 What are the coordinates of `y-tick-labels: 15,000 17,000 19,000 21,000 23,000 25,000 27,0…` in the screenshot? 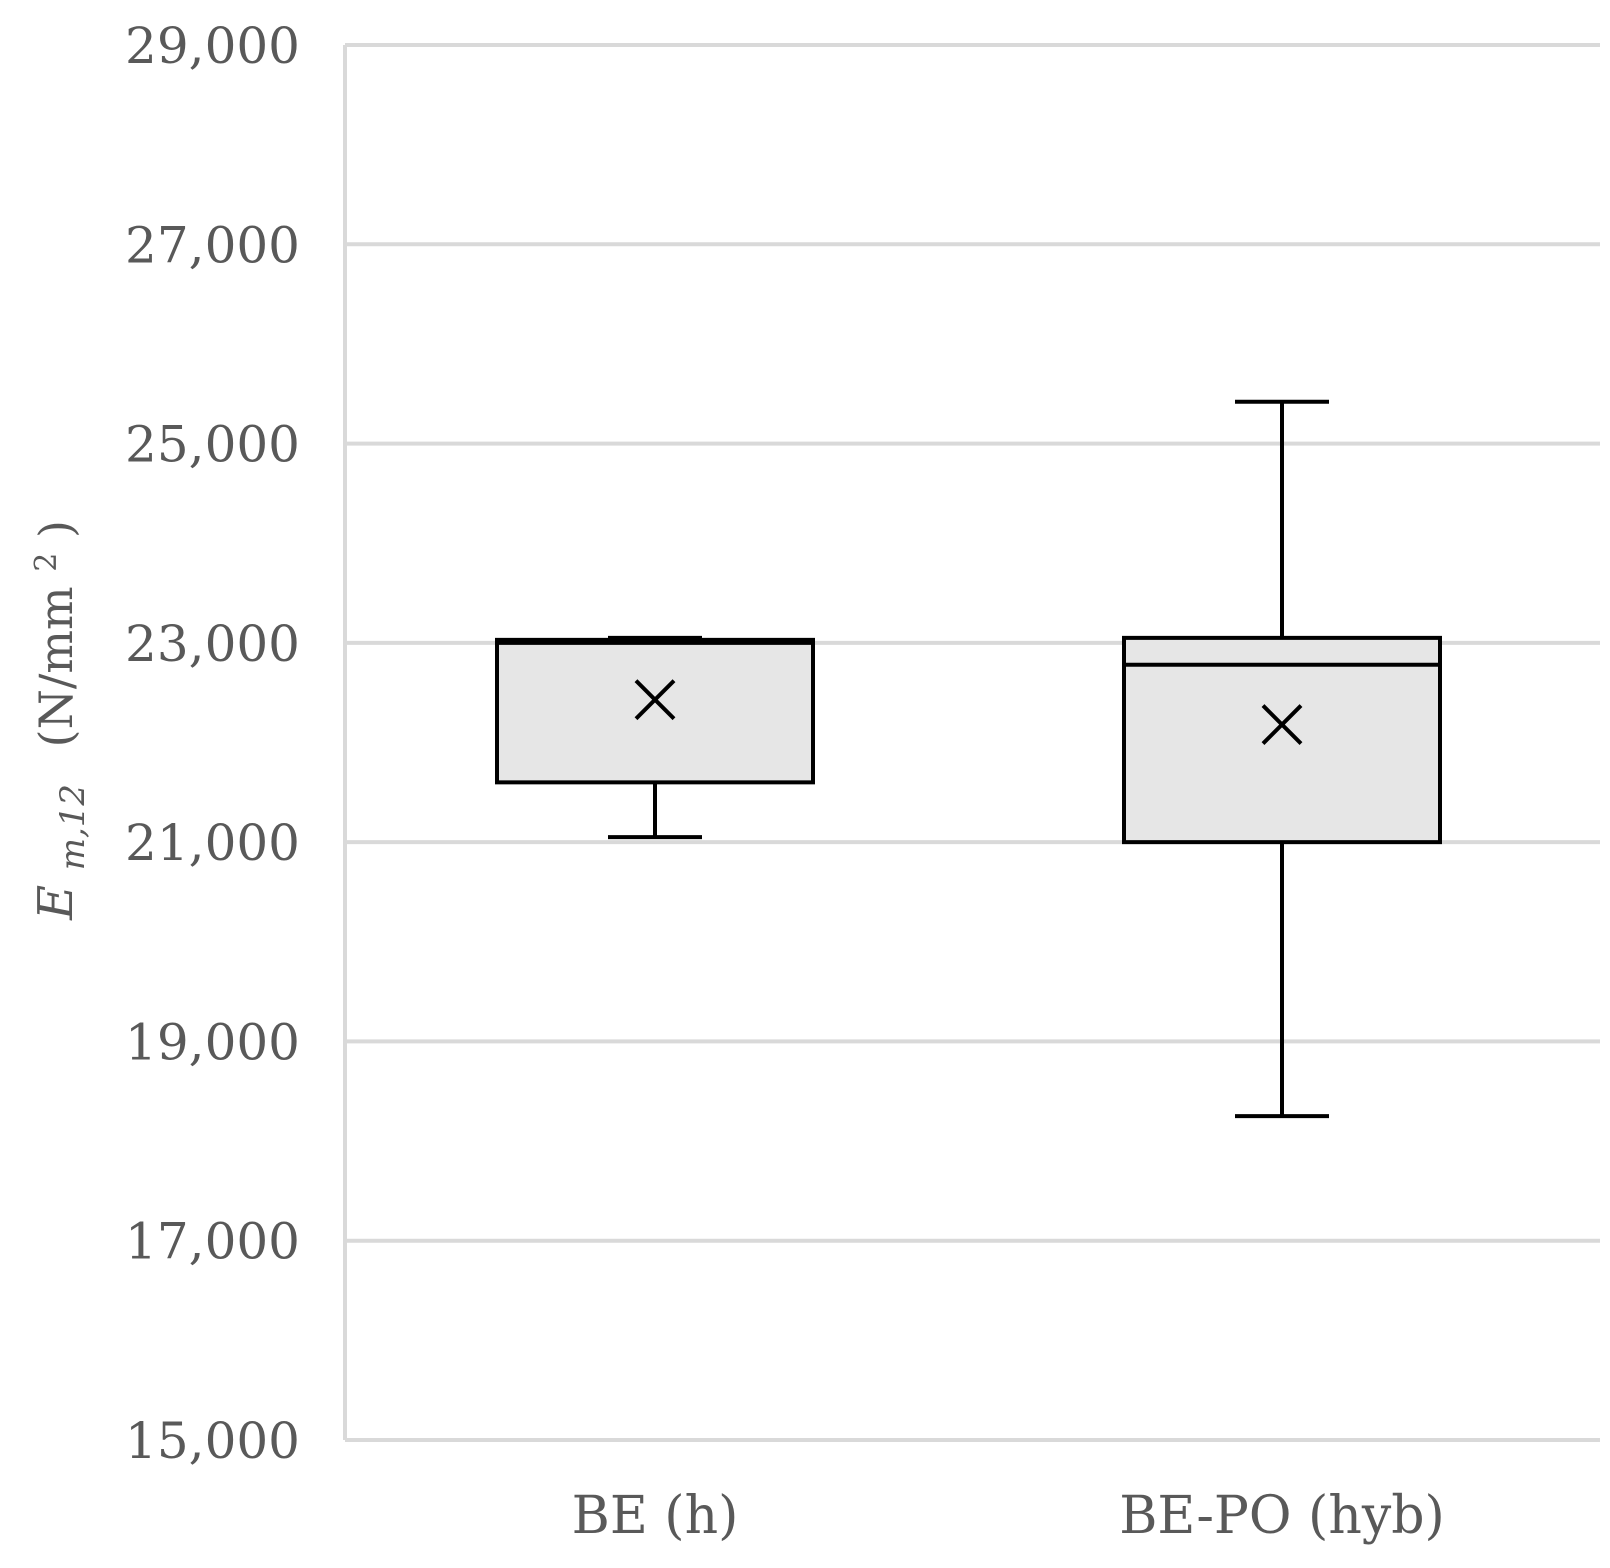 It's located at (212, 743).